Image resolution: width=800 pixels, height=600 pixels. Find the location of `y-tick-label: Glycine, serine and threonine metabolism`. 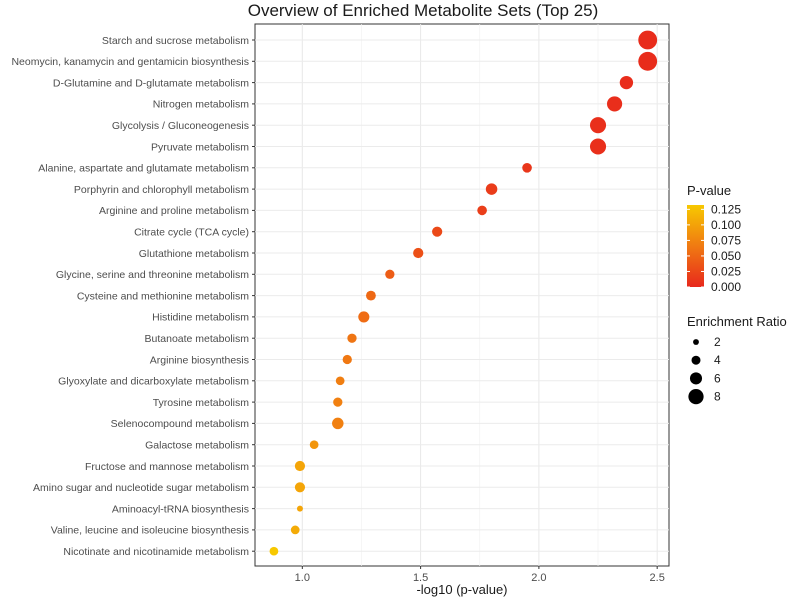

y-tick-label: Glycine, serine and threonine metabolism is located at coordinates (152, 275).